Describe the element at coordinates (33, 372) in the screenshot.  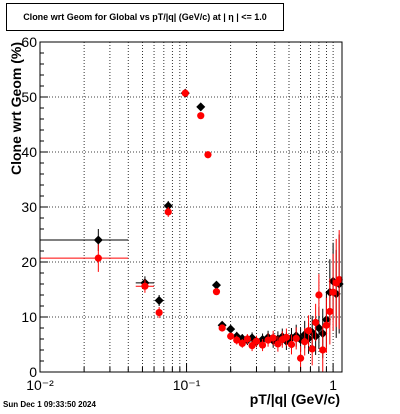
I see `y-tick-label: 0` at that location.